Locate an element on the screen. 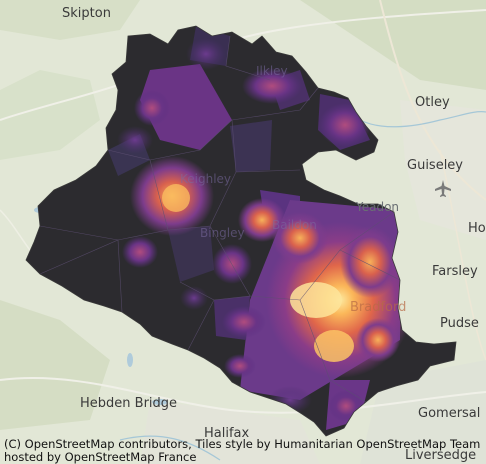 The image size is (486, 464). place-label-yeadon: Yeadon is located at coordinates (378, 207).